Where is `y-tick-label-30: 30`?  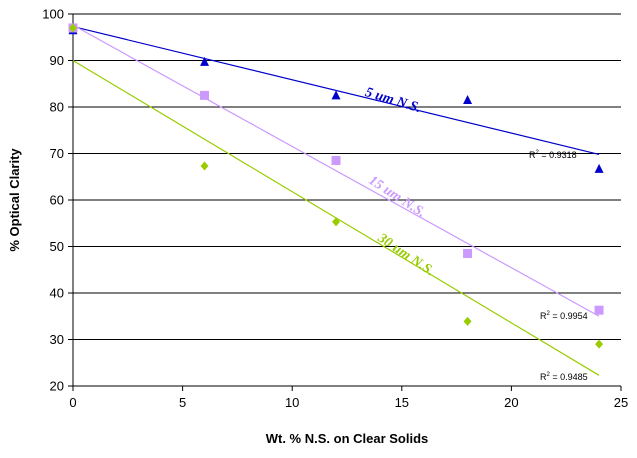
y-tick-label-30: 30 is located at coordinates (57, 339).